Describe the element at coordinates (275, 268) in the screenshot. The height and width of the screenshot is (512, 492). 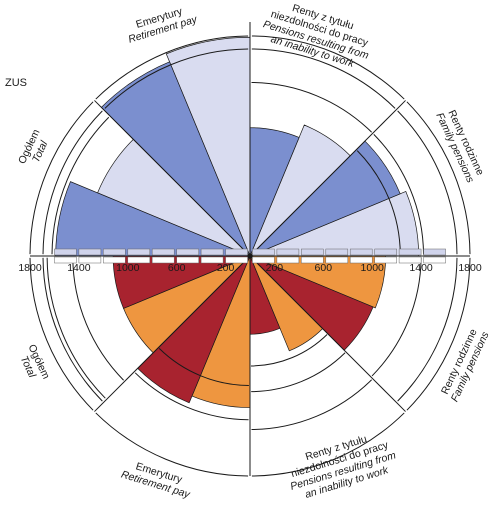
I see `tick-right-200: 200` at that location.